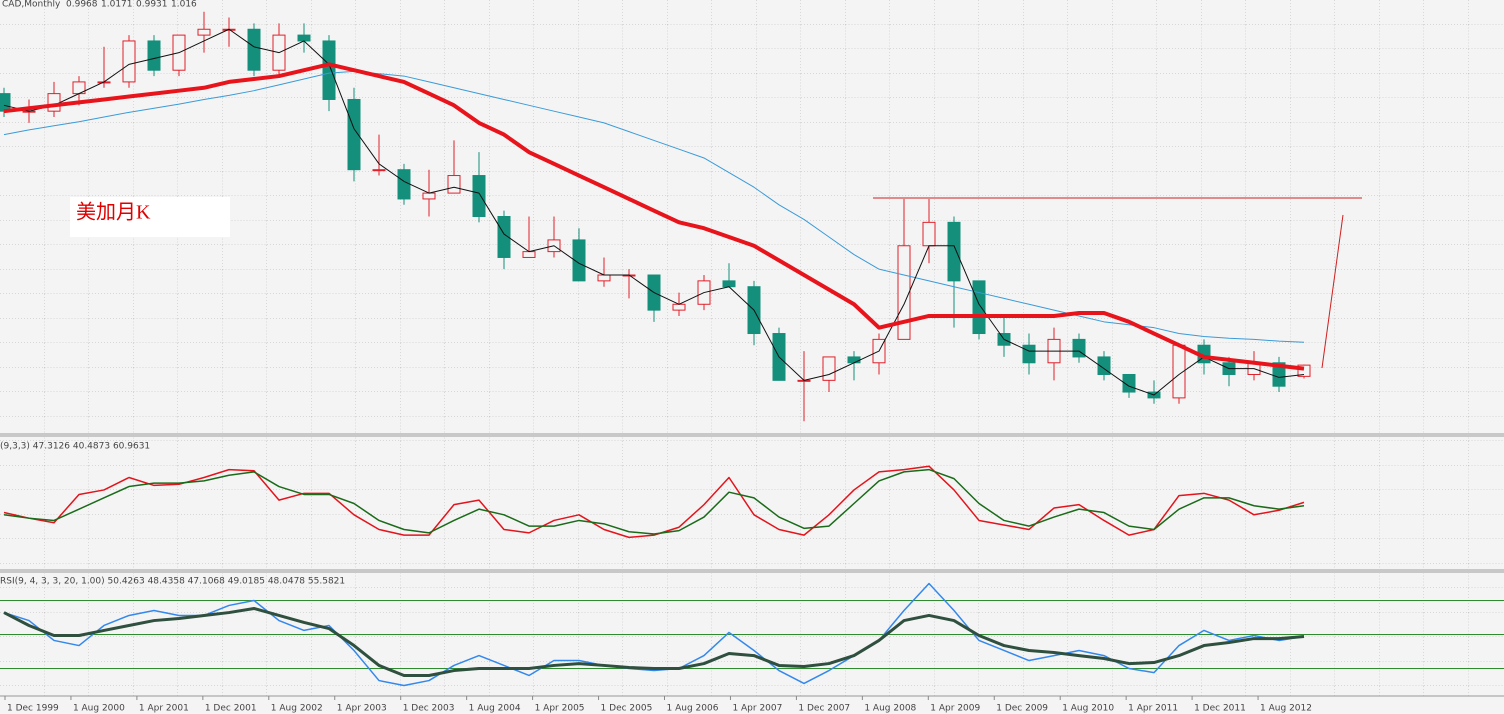 This screenshot has height=714, width=1504. I want to click on ohlc-open: 0.9968, so click(82, 5).